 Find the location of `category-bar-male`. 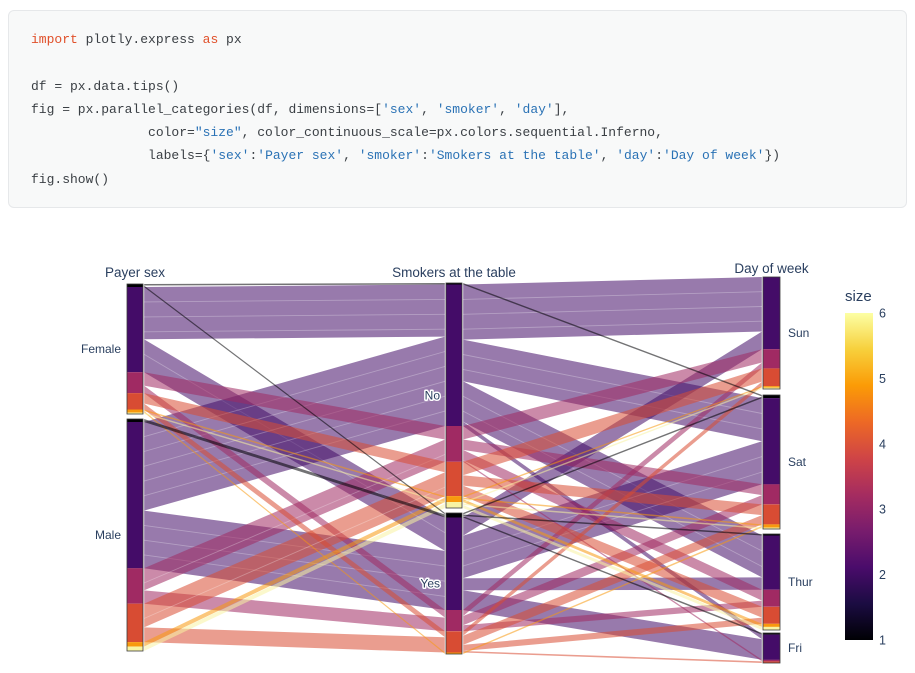

category-bar-male is located at coordinates (135, 535).